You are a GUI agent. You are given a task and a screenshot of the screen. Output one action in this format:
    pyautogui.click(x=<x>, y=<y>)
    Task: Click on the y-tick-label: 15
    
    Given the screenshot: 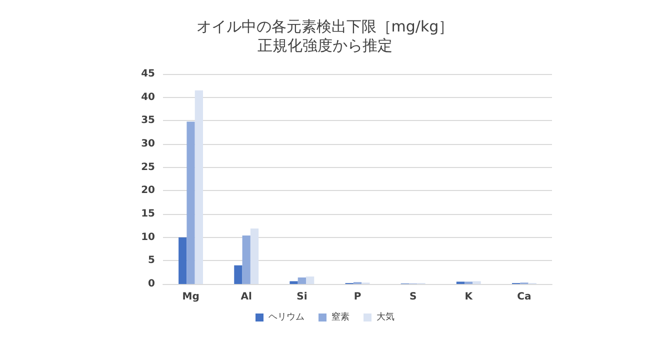 What is the action you would take?
    pyautogui.click(x=148, y=214)
    